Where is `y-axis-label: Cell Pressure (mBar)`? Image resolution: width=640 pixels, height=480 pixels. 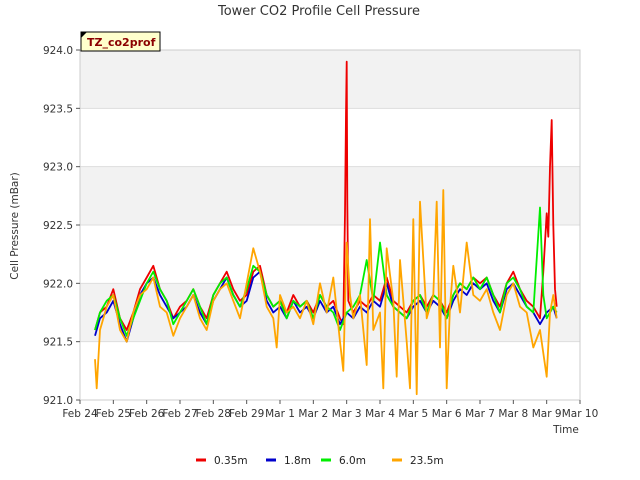 y-axis-label: Cell Pressure (mBar) is located at coordinates (15, 226).